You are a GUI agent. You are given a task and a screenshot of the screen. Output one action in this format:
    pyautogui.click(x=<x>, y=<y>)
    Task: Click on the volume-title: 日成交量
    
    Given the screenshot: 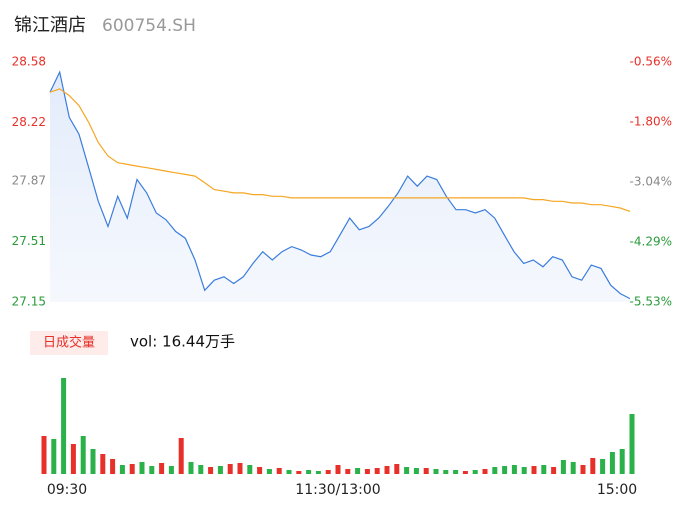 What is the action you would take?
    pyautogui.click(x=69, y=343)
    